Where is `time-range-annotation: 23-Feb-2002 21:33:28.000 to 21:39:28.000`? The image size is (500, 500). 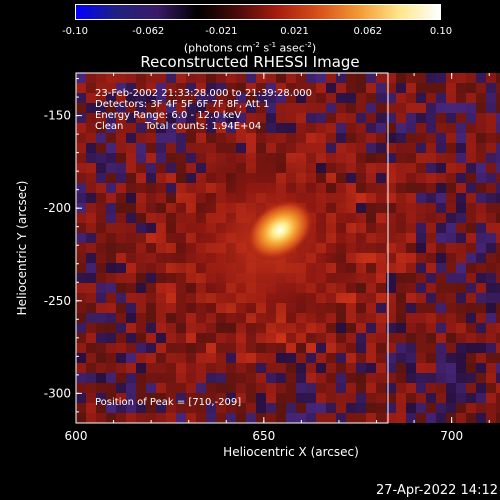 time-range-annotation: 23-Feb-2002 21:33:28.000 to 21:39:28.000 is located at coordinates (204, 93).